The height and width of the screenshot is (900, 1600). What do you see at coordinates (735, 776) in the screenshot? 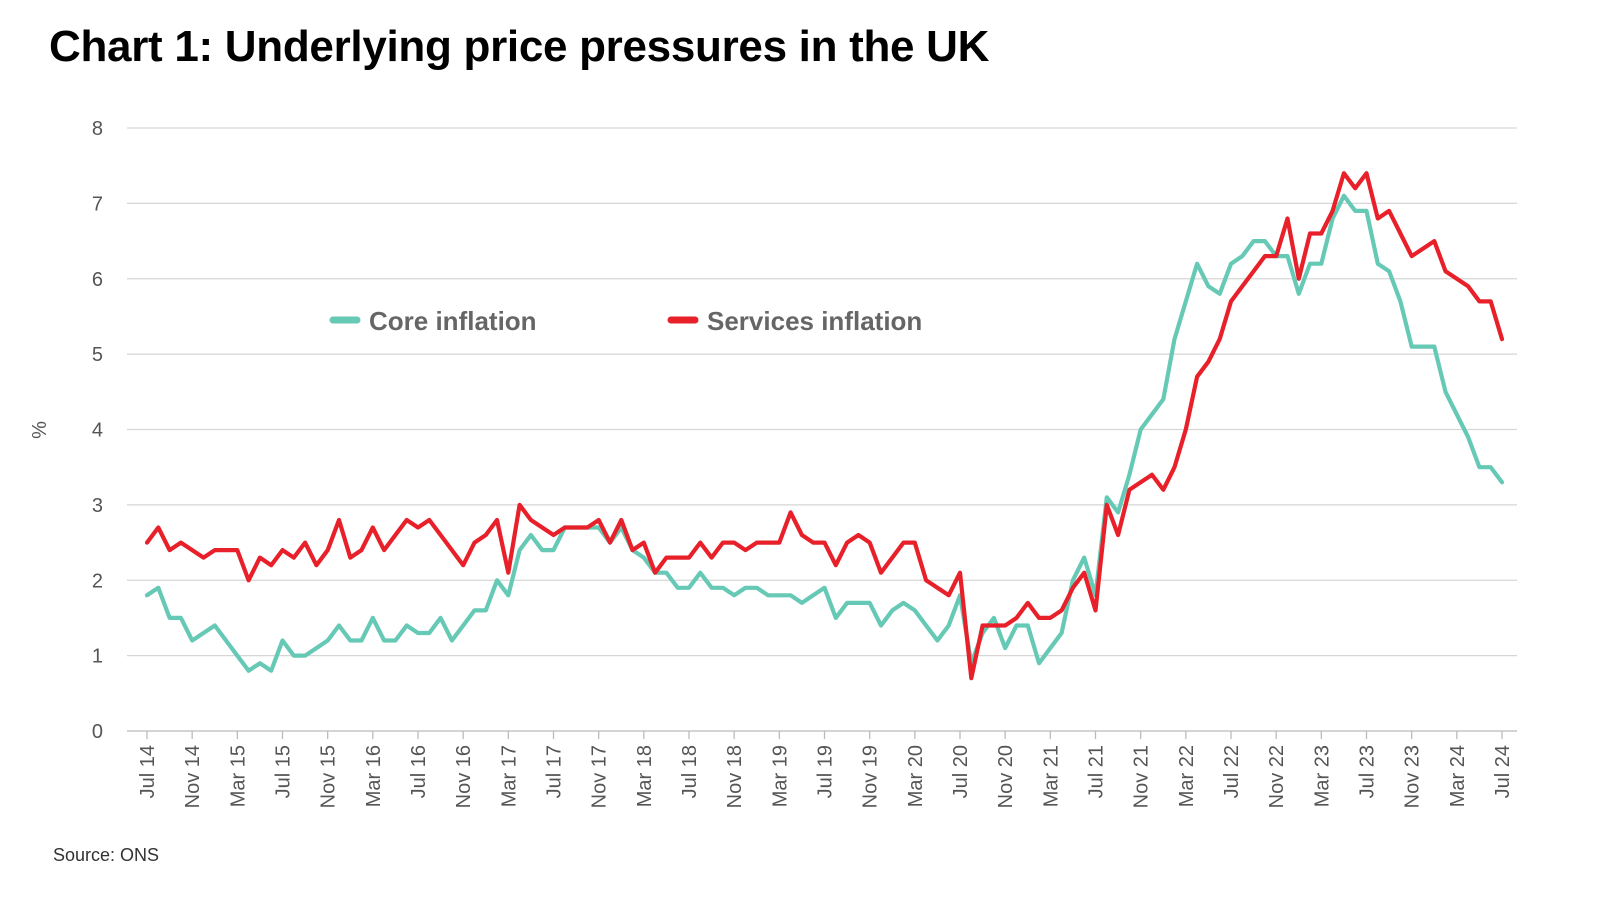
I see `x-tick-label: Nov 18` at bounding box center [735, 776].